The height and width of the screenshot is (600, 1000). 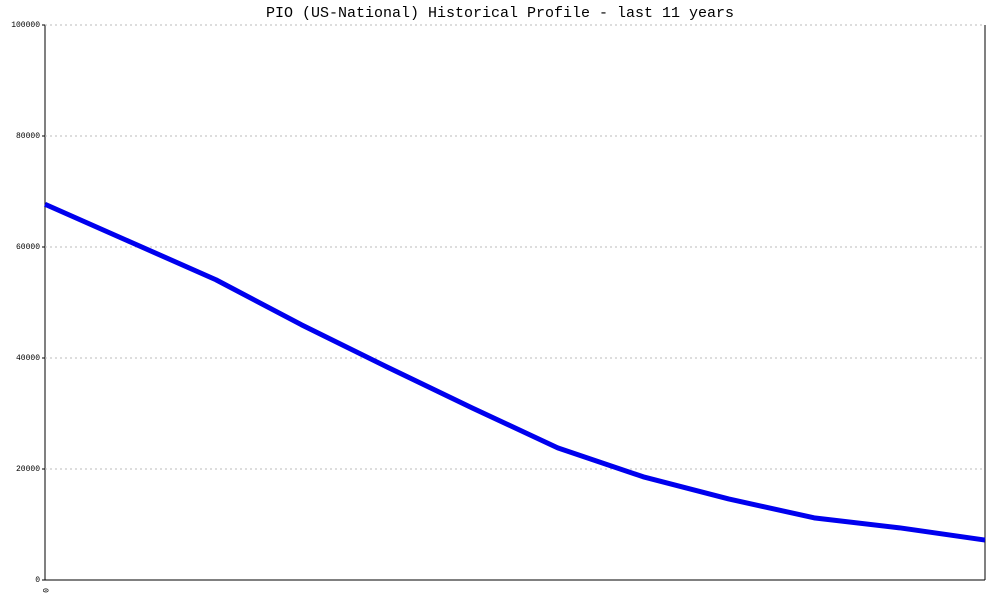 What do you see at coordinates (28, 136) in the screenshot?
I see `y-tick-label: 80000` at bounding box center [28, 136].